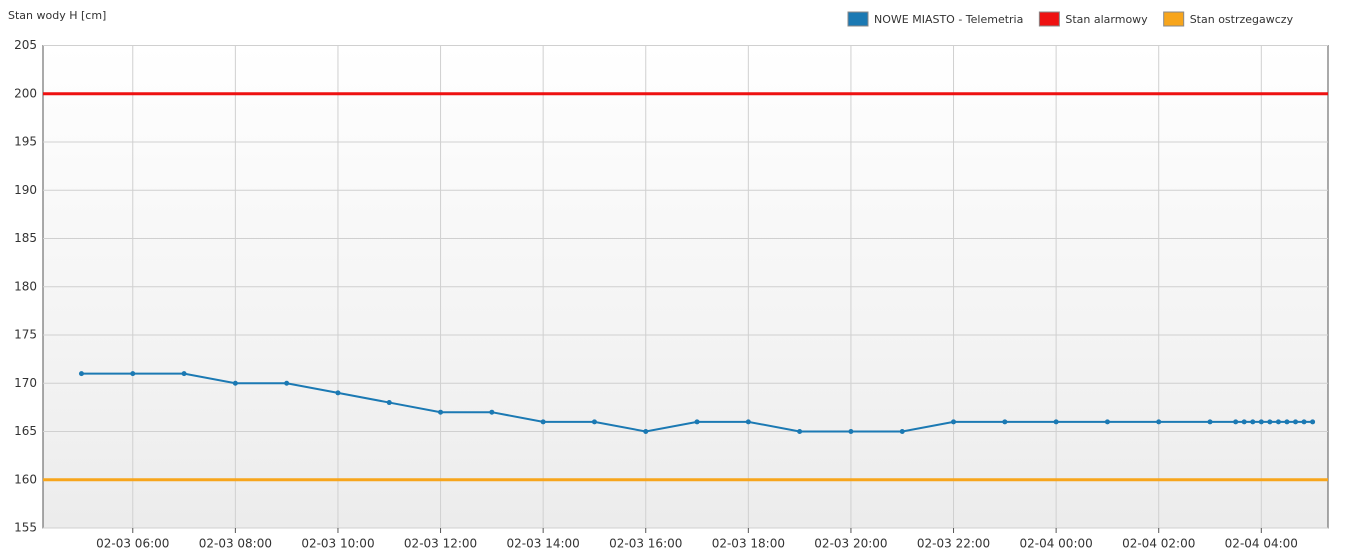  I want to click on x-tick-label: 02-03 12:00, so click(440, 543).